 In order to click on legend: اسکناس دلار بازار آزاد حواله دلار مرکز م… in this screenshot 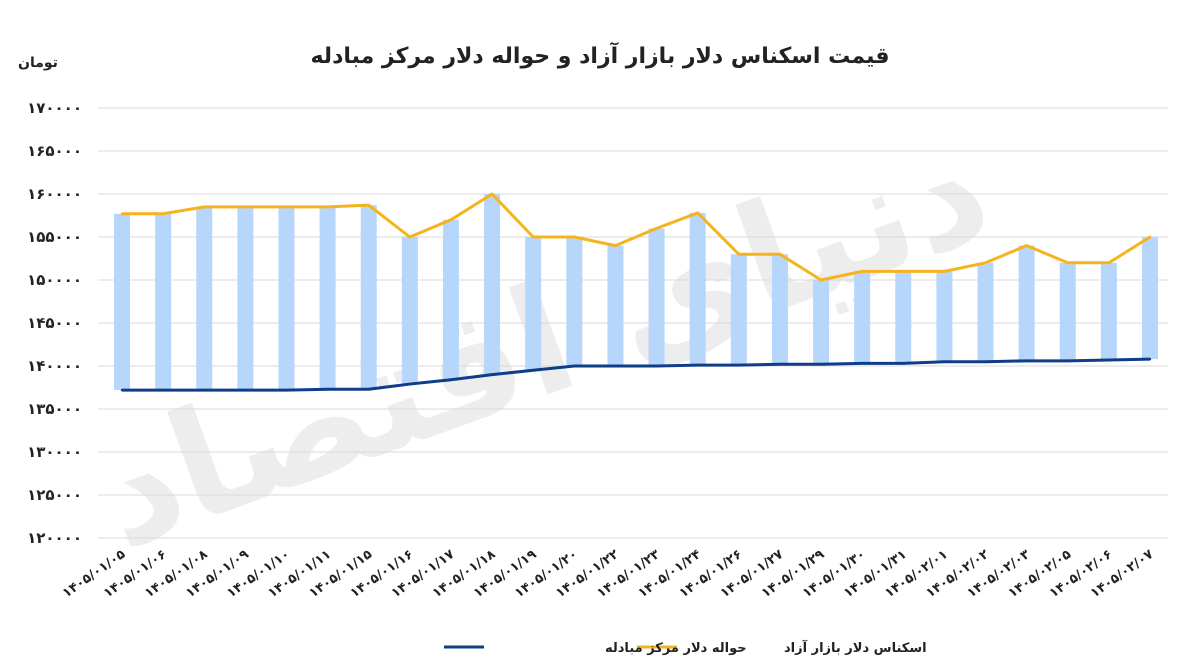, I will do `click(685, 647)`.